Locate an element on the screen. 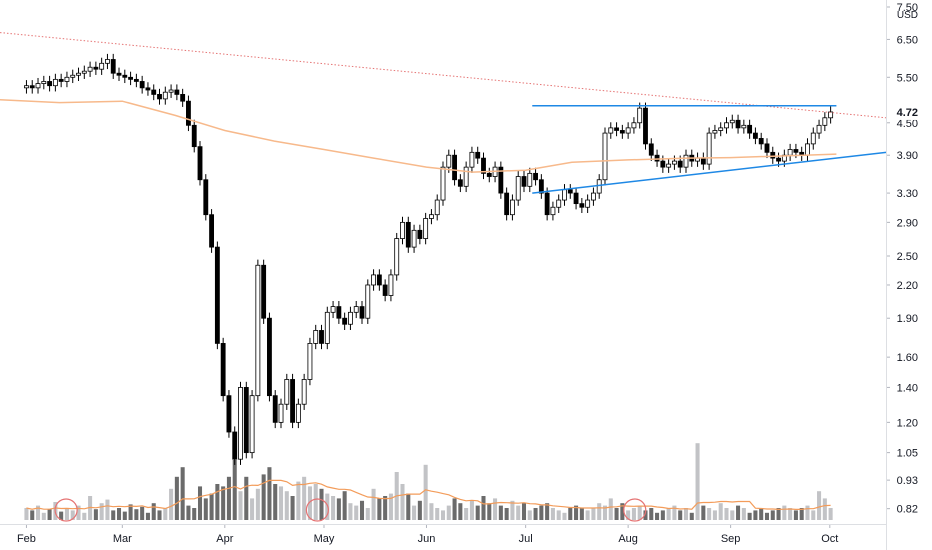  y-tick-label: 0.82 is located at coordinates (907, 510).